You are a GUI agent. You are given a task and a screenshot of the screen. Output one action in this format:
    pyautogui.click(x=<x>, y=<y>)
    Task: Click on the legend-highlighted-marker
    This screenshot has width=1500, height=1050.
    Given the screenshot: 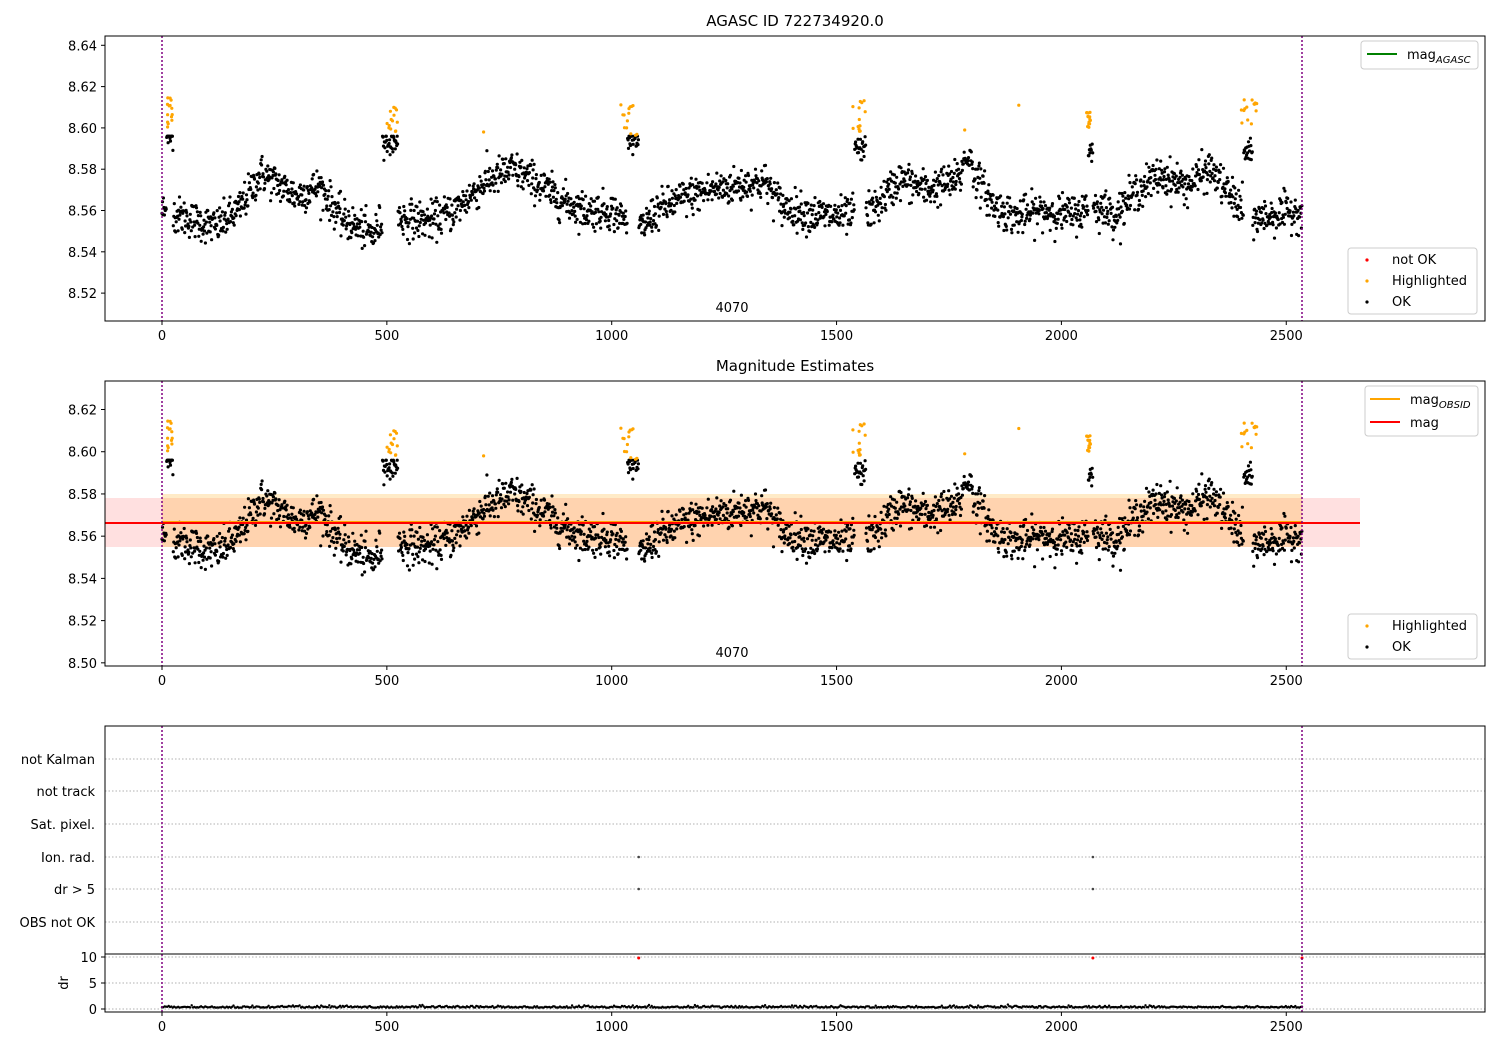 What is the action you would take?
    pyautogui.click(x=1367, y=281)
    